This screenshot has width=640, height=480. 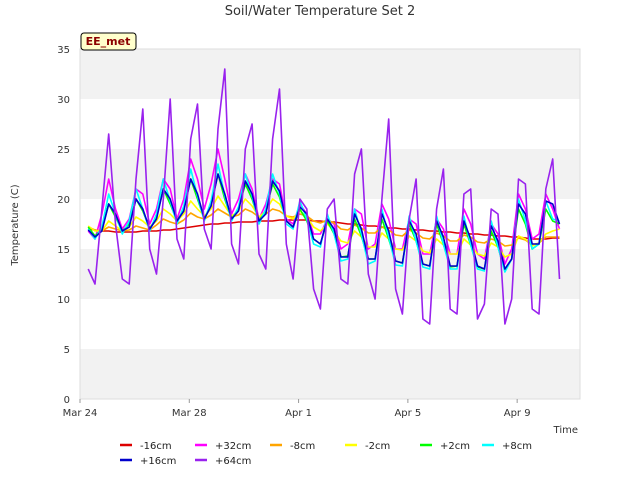 What do you see at coordinates (63, 300) in the screenshot?
I see `y-tick-label: 10` at bounding box center [63, 300].